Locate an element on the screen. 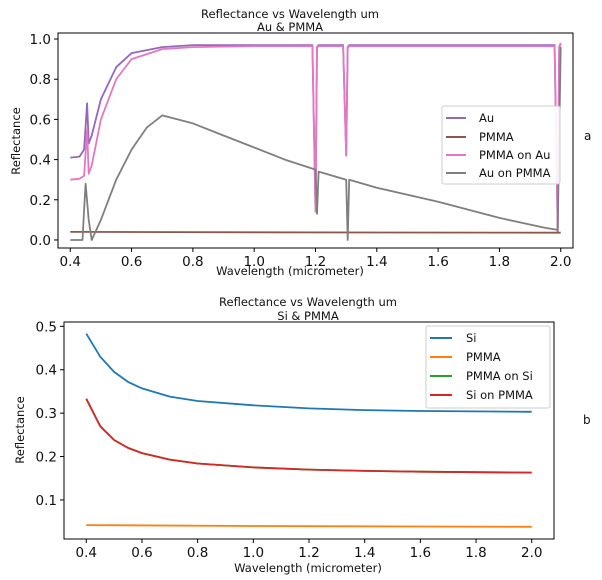 The height and width of the screenshot is (580, 602). panel-label-b: b is located at coordinates (587, 420).